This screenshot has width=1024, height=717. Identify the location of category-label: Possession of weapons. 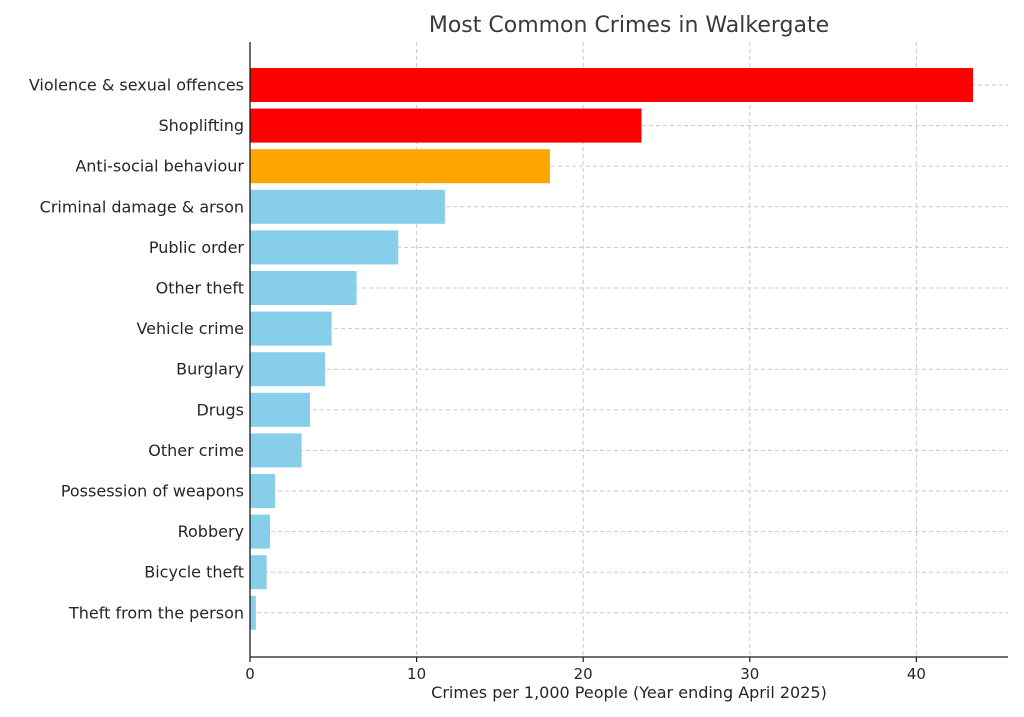
(152, 491).